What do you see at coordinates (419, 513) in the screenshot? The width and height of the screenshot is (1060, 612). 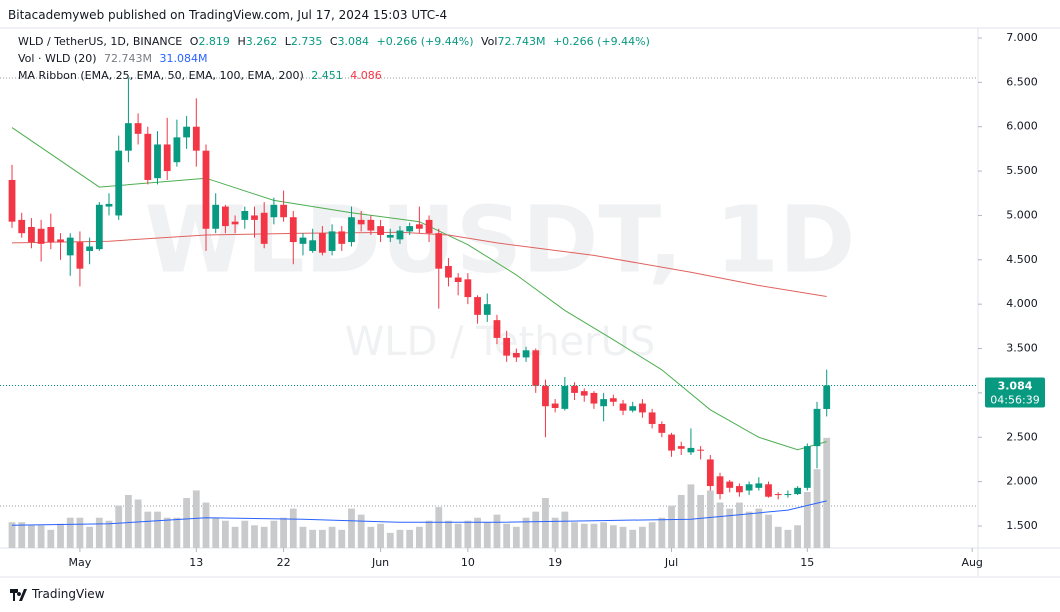 I see `volume-ma-line` at bounding box center [419, 513].